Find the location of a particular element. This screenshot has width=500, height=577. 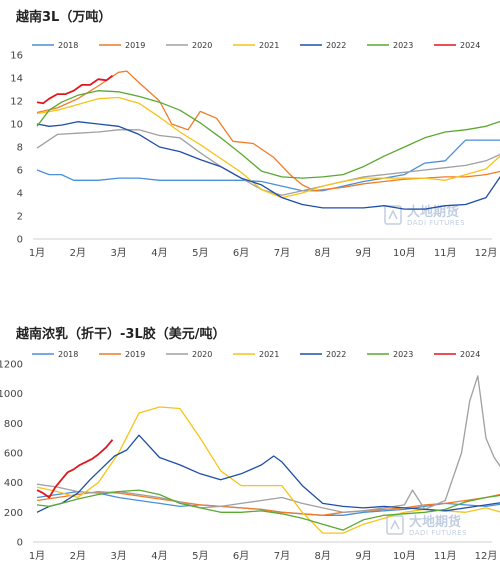

chart1-xtick-3: 3月 is located at coordinates (118, 253).